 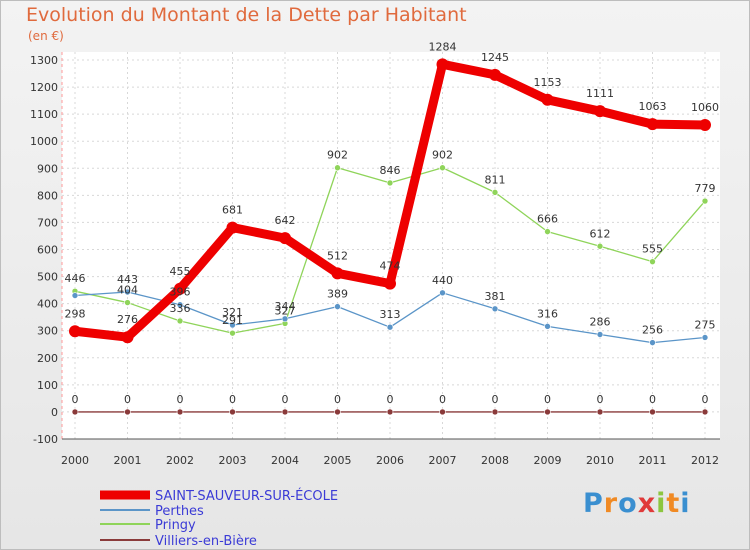 What do you see at coordinates (179, 511) in the screenshot?
I see `legend-label-1: Perthes` at bounding box center [179, 511].